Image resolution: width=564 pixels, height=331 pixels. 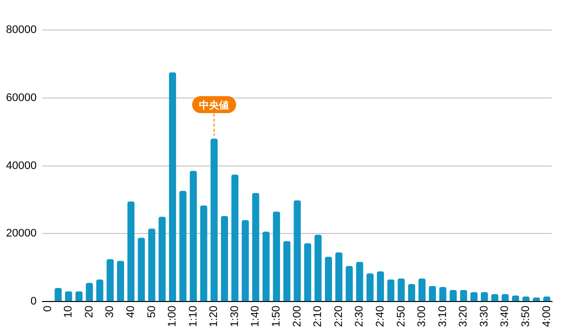 I want to click on x-tick-label: 2:20, so click(x=338, y=317).